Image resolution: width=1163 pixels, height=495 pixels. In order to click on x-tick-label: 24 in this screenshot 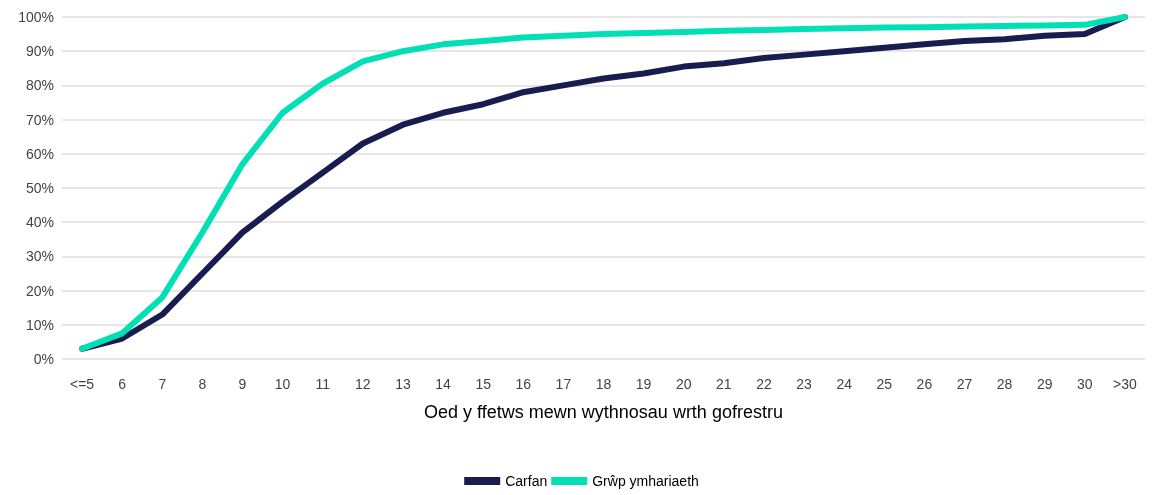, I will do `click(844, 384)`.